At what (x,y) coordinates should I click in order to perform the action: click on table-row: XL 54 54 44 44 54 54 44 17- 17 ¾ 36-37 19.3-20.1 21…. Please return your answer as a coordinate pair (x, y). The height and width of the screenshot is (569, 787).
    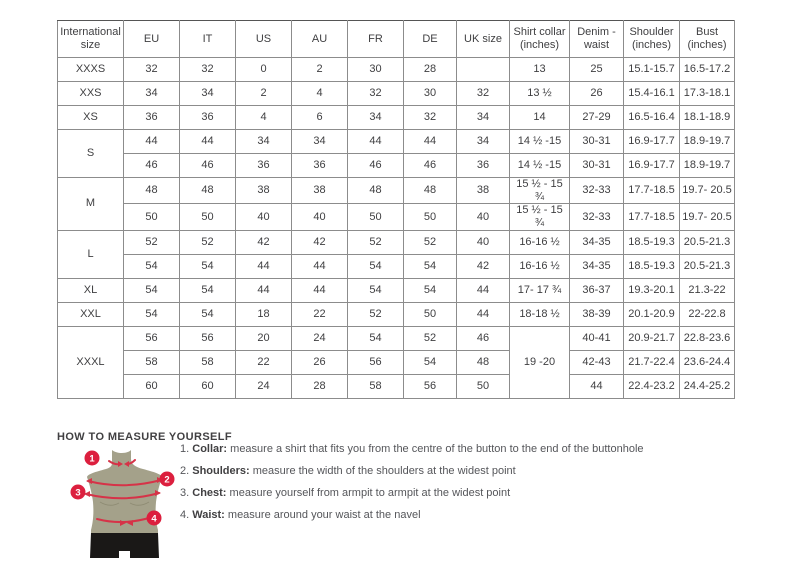
    Looking at the image, I should click on (396, 290).